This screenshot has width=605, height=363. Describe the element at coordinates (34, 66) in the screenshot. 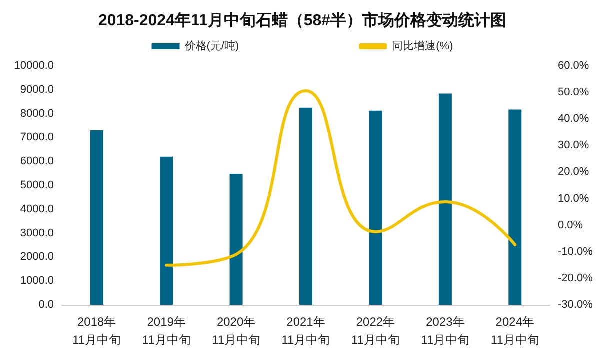

I see `y-tick-label: 10000.0` at that location.